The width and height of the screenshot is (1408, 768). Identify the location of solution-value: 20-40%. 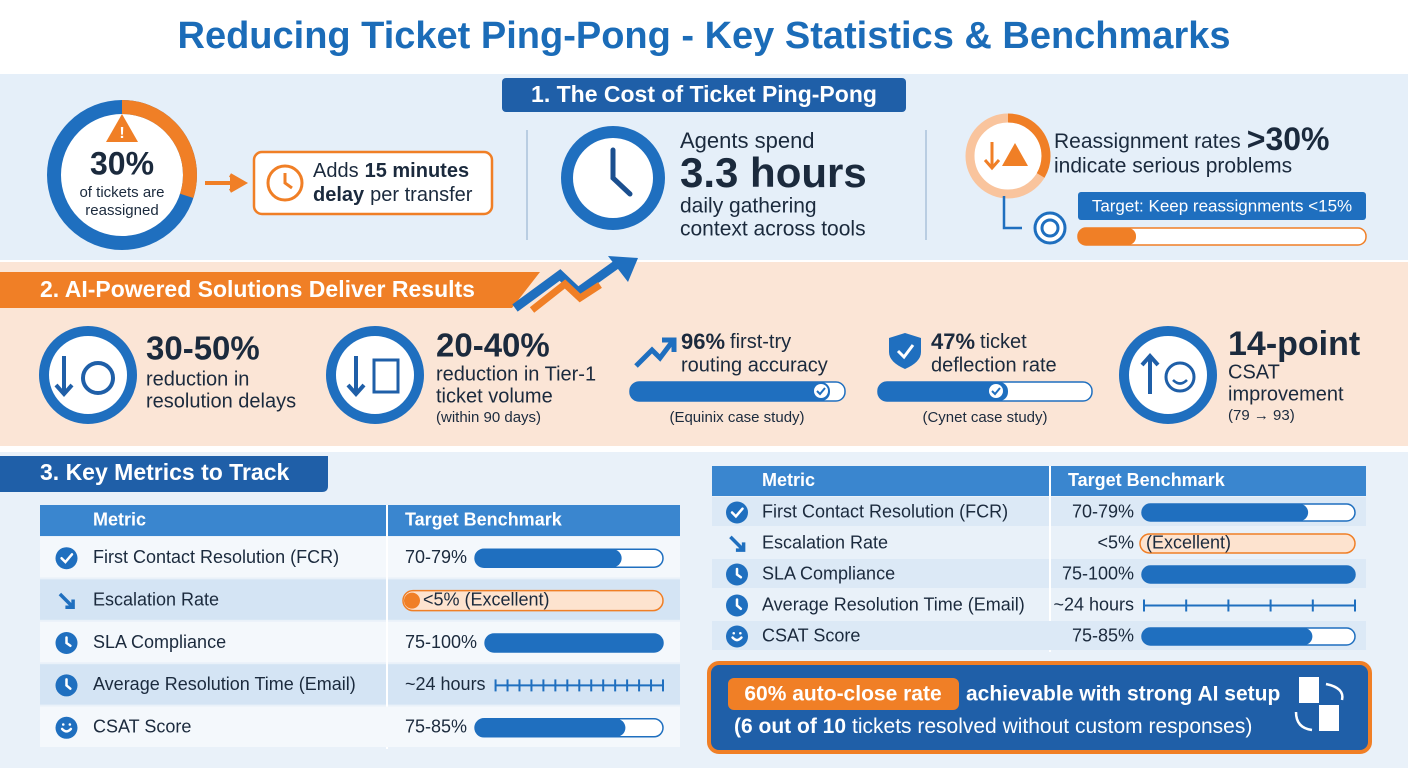
(493, 345).